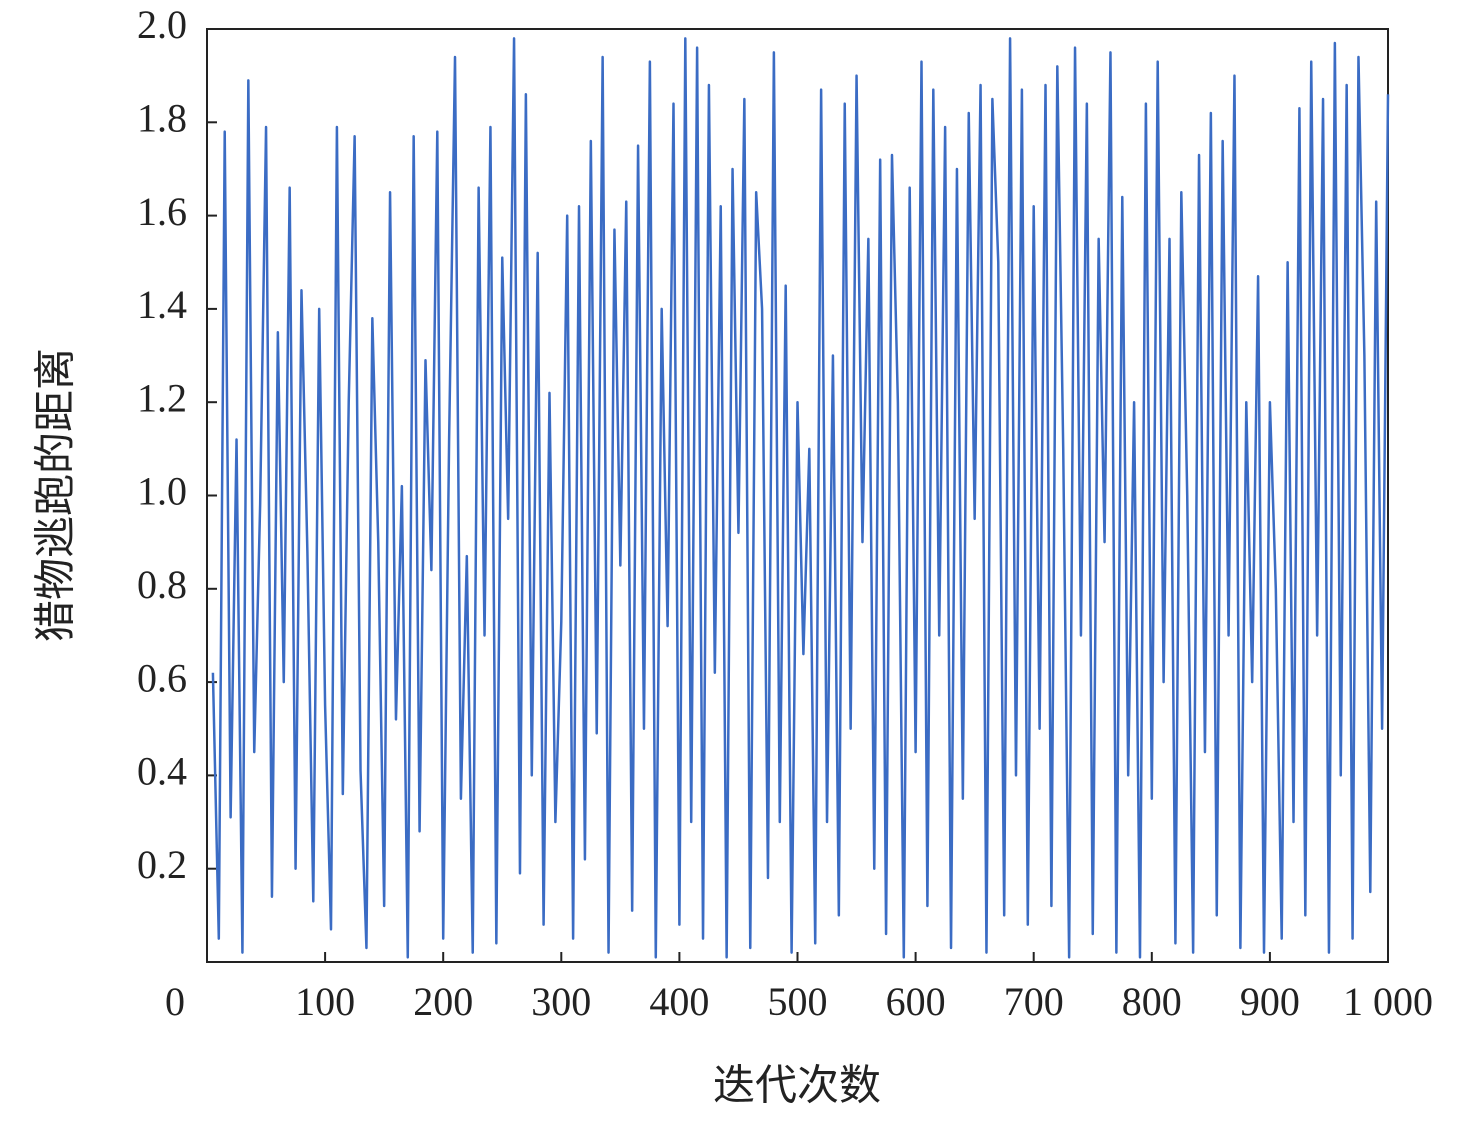  Describe the element at coordinates (162, 491) in the screenshot. I see `y-tick-label: 1.0` at that location.